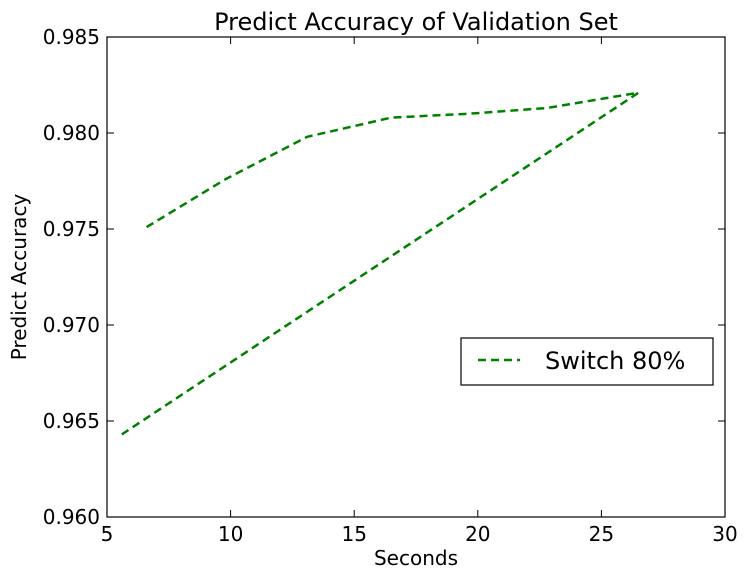  Describe the element at coordinates (71, 133) in the screenshot. I see `y-tick-label: 0.980` at that location.